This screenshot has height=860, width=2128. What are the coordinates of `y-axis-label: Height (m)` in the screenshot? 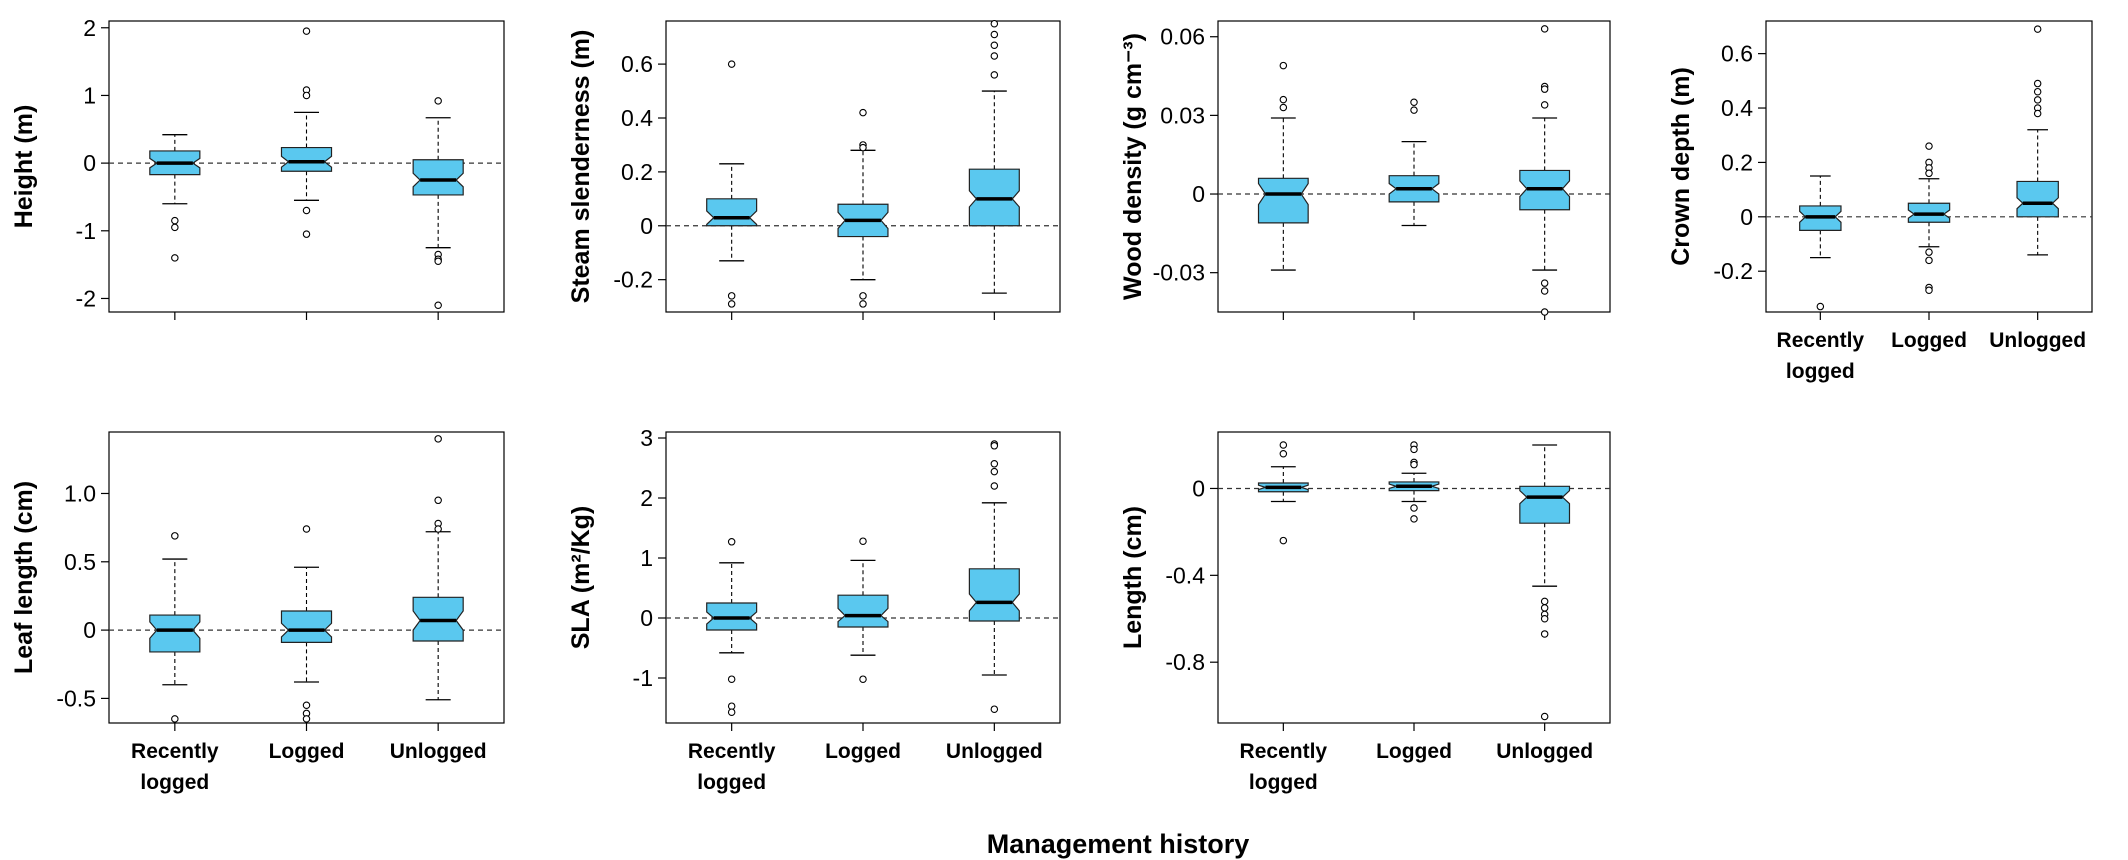 It's located at (24, 167).